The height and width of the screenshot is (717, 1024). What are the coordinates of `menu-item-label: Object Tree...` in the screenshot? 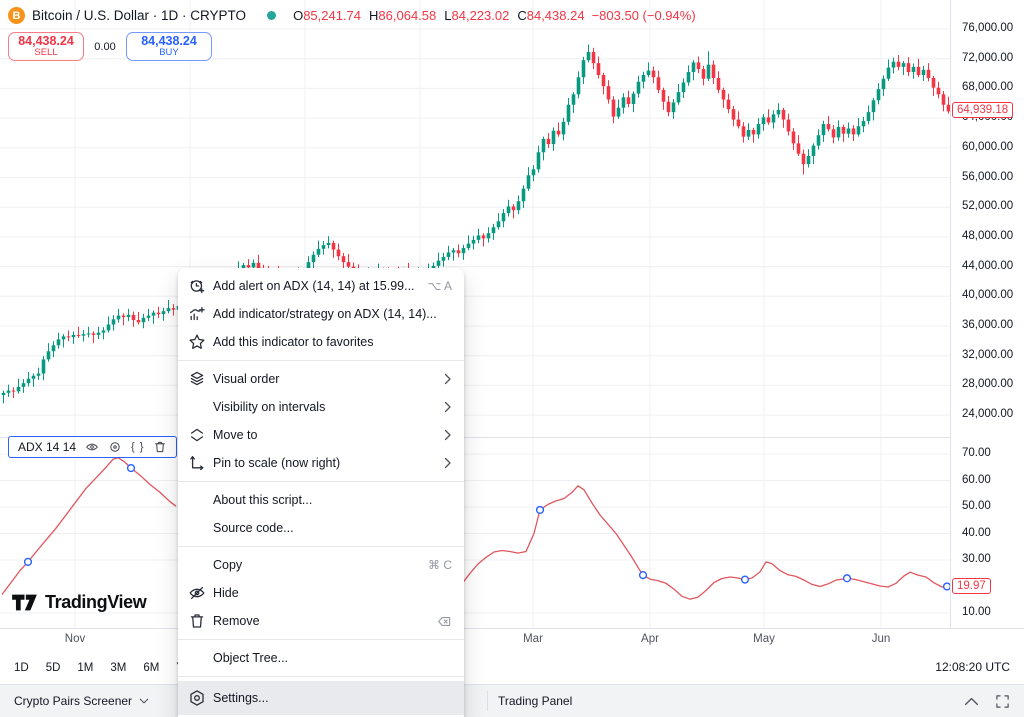 It's located at (251, 658).